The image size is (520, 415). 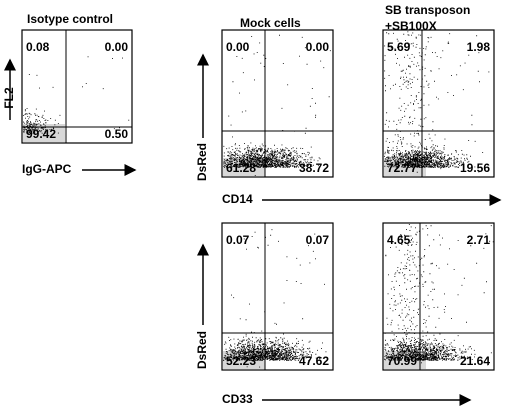 What do you see at coordinates (270, 23) in the screenshot?
I see `column-title: Mock cells` at bounding box center [270, 23].